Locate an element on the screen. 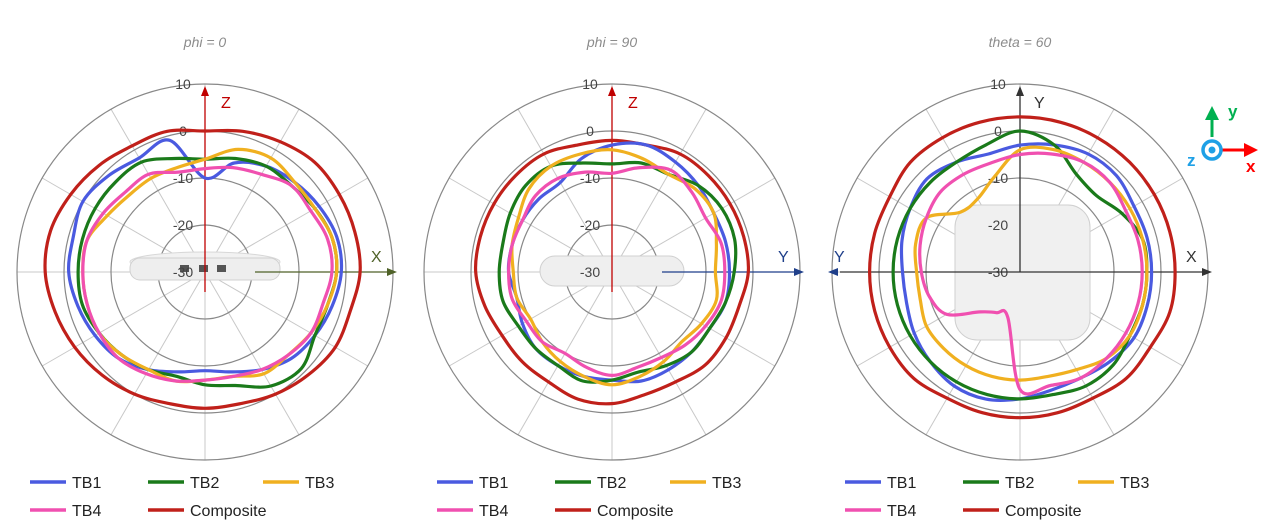 The height and width of the screenshot is (531, 1280). z-dot is located at coordinates (1212, 150).